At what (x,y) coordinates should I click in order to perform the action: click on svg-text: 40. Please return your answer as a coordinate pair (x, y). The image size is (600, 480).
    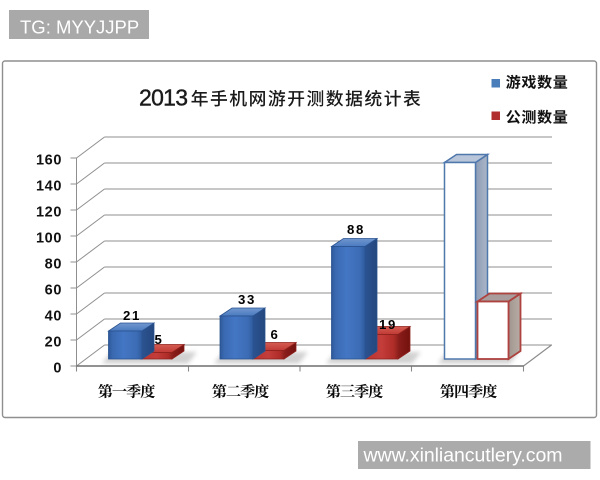
    Looking at the image, I should click on (53, 316).